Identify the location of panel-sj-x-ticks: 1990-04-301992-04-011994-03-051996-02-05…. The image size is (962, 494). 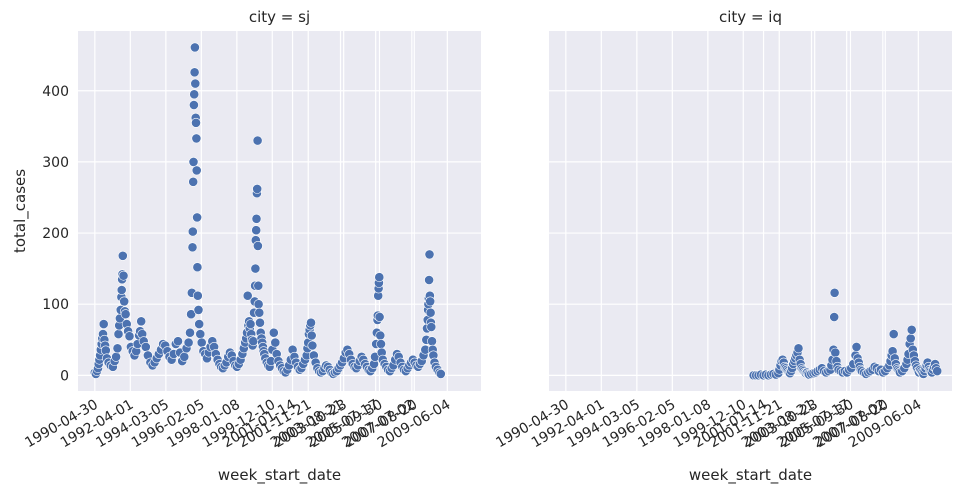
(237, 424).